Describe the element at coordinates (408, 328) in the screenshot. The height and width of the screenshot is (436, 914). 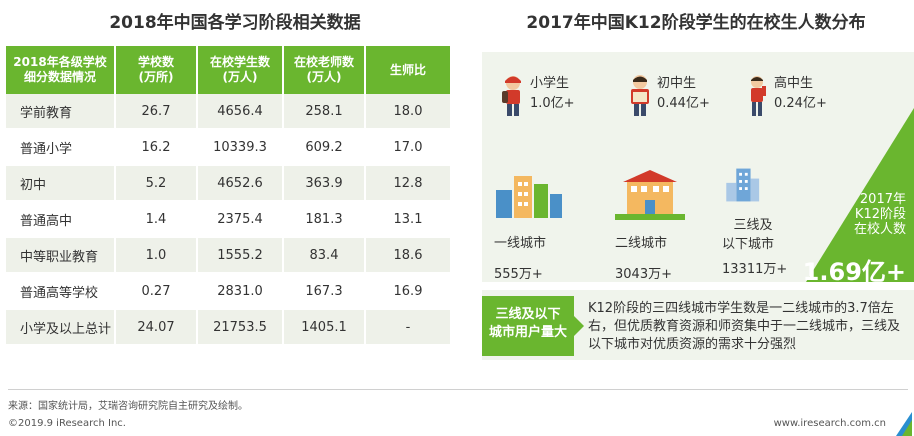
I see `cell-ratio: -` at that location.